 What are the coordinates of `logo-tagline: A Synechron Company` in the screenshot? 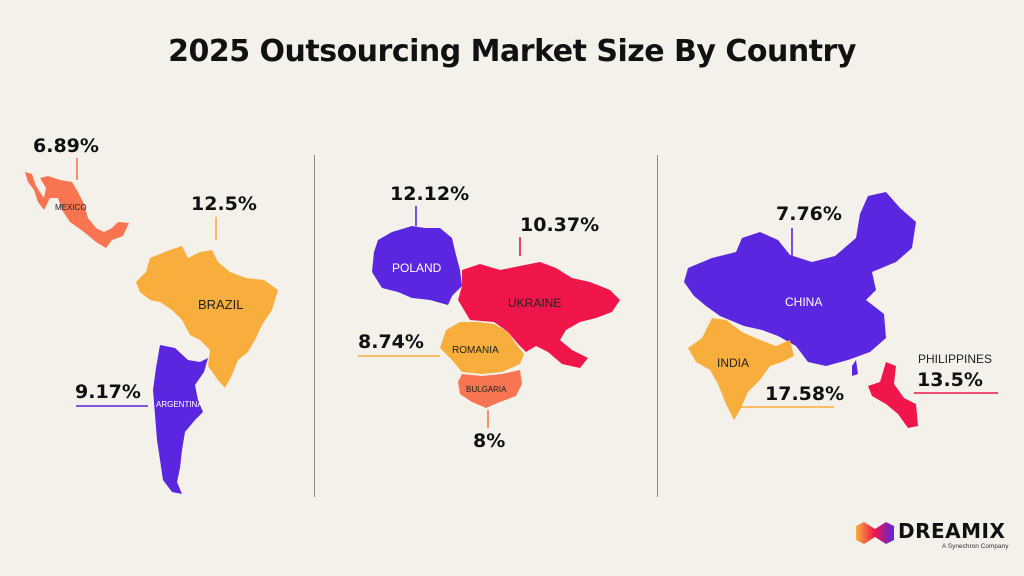 It's located at (975, 546).